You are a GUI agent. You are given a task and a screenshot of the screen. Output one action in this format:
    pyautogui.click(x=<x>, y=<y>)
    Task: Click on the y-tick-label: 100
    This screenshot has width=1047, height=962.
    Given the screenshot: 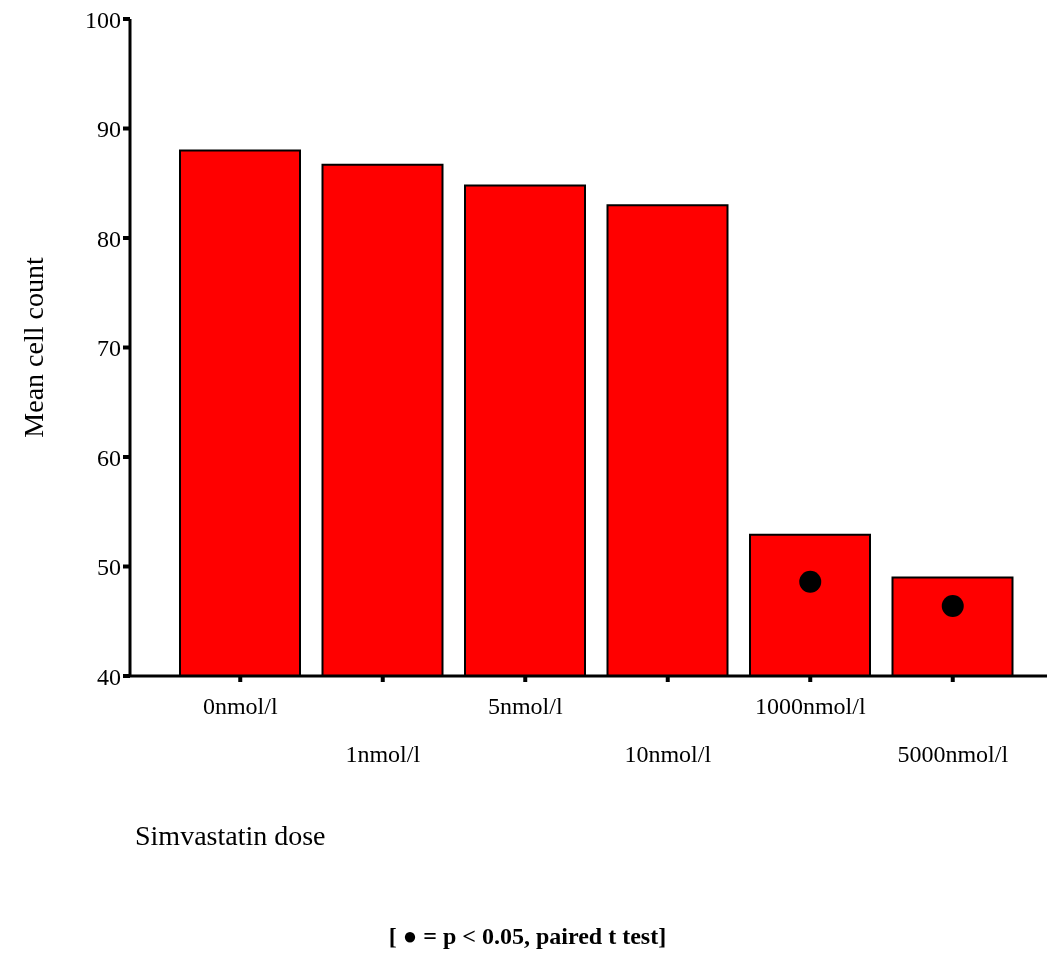 What is the action you would take?
    pyautogui.click(x=103, y=19)
    